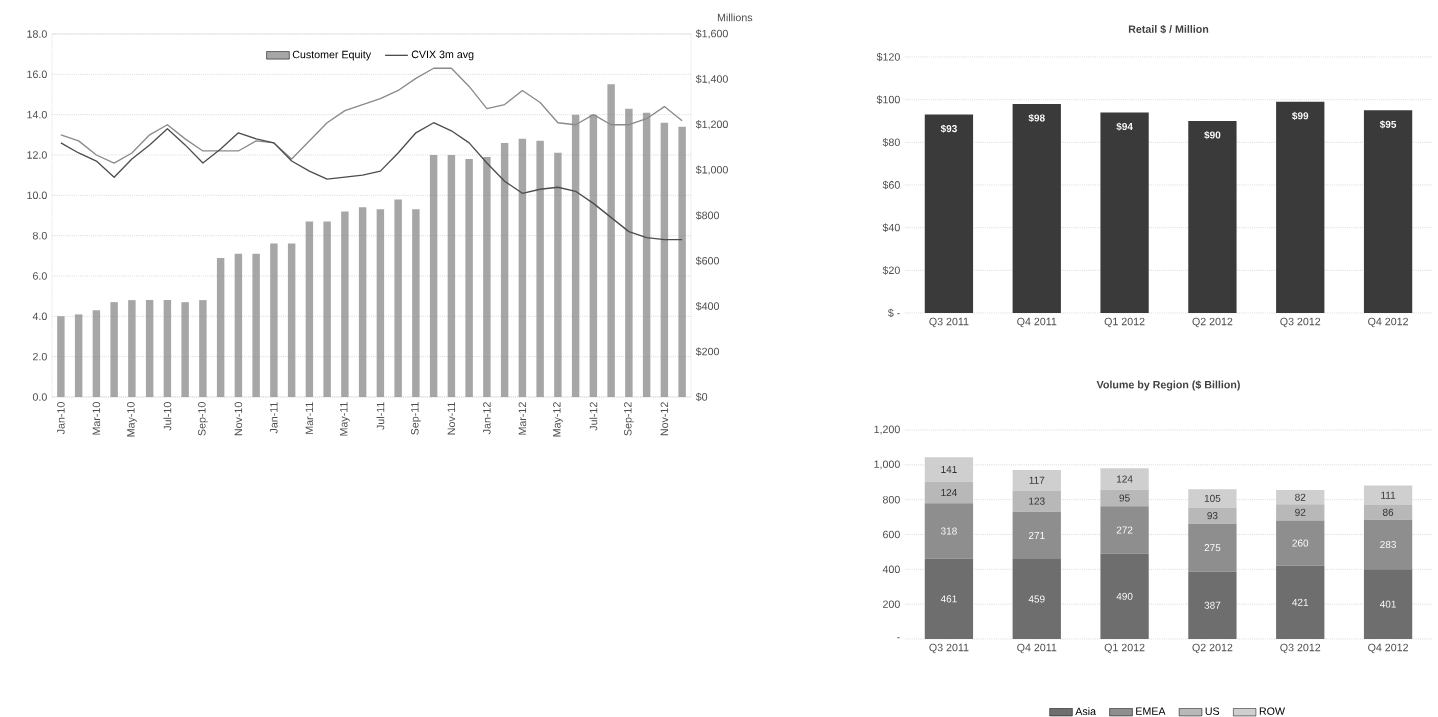  I want to click on data-label: 111, so click(1388, 495).